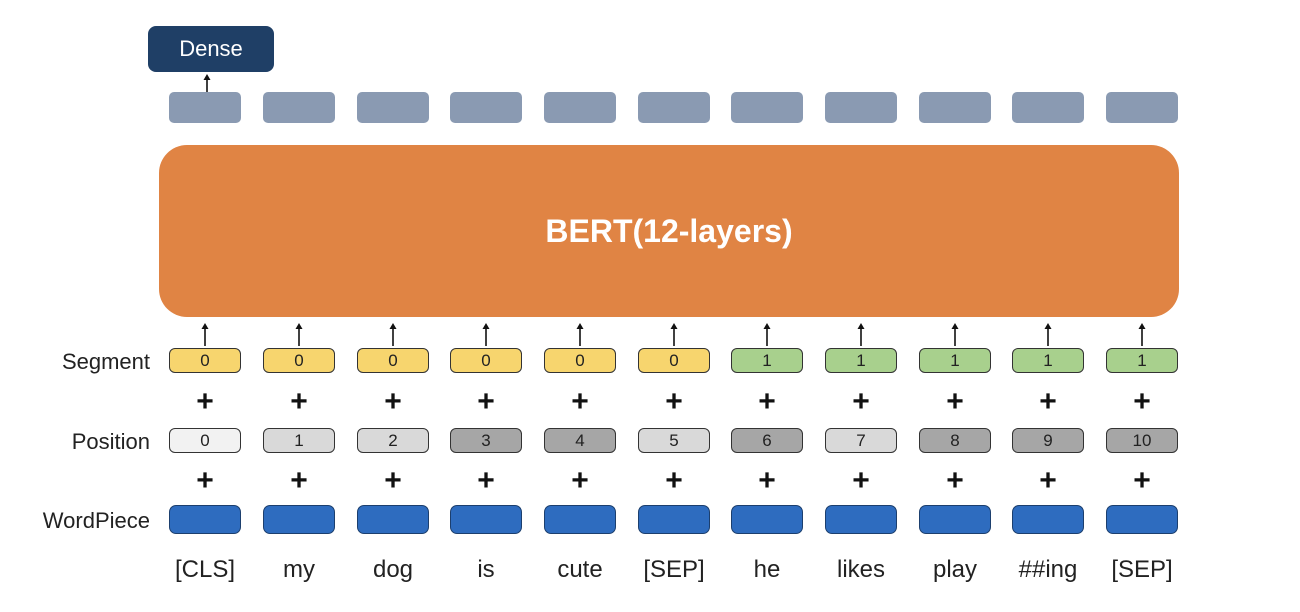  What do you see at coordinates (580, 440) in the screenshot?
I see `position-embedding: 4` at bounding box center [580, 440].